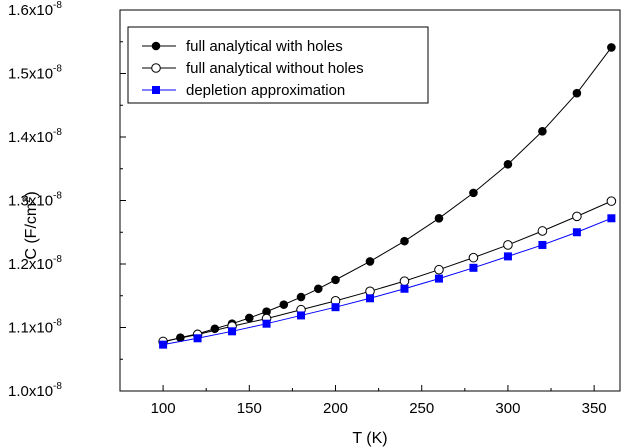 Image resolution: width=628 pixels, height=448 pixels. What do you see at coordinates (30, 391) in the screenshot?
I see `y-tick-mantissa: 1.0x10` at bounding box center [30, 391].